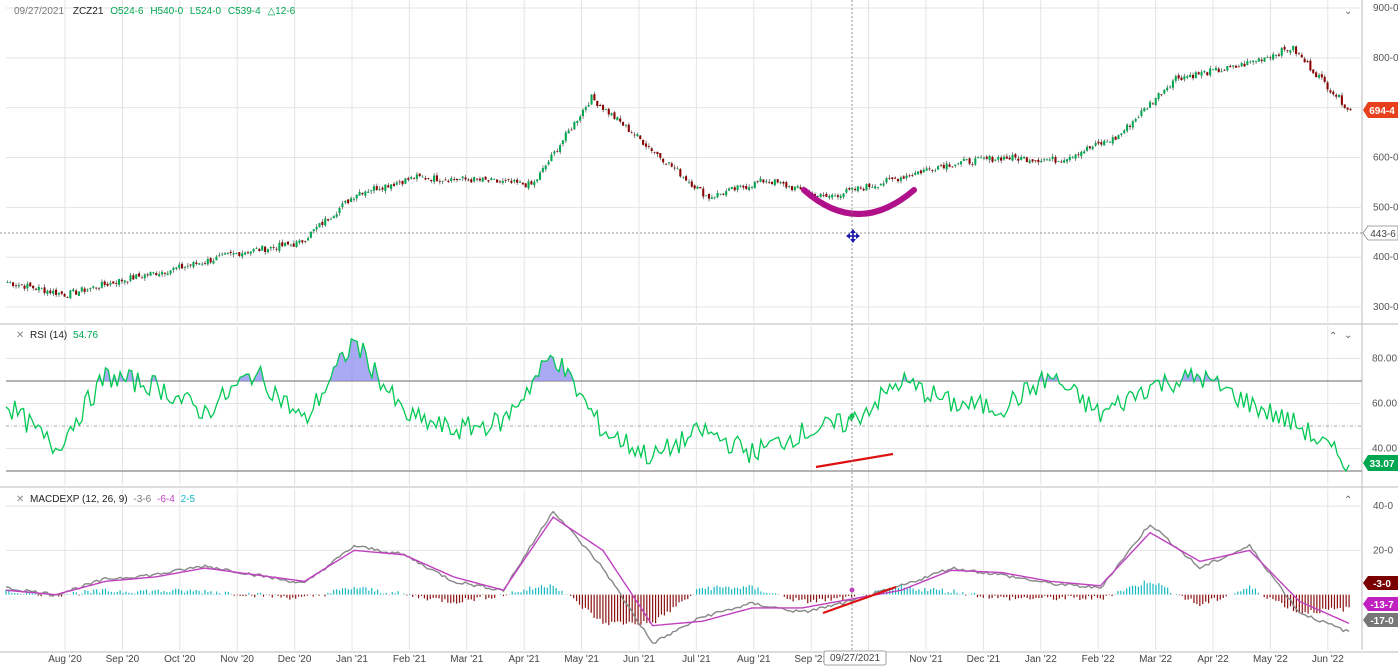 The image size is (1398, 666). Describe the element at coordinates (409, 659) in the screenshot. I see `x-tick-label: Feb '21` at that location.